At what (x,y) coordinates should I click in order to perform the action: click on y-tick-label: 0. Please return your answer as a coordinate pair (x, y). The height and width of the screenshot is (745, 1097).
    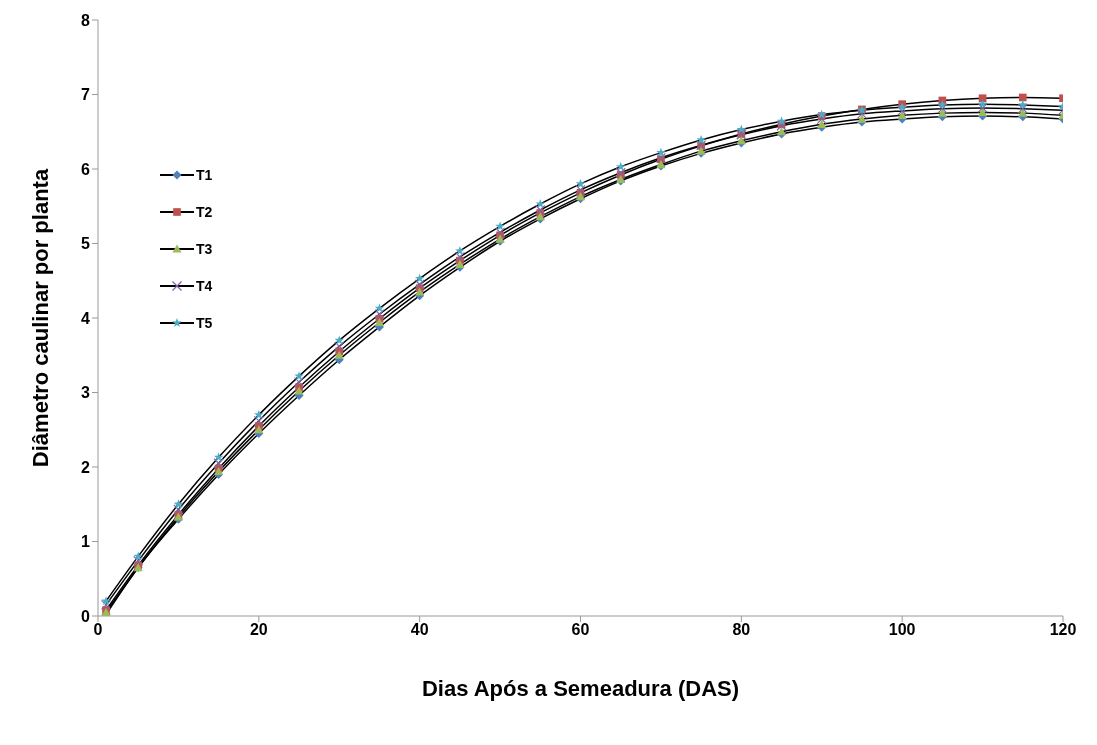
    Looking at the image, I should click on (86, 616).